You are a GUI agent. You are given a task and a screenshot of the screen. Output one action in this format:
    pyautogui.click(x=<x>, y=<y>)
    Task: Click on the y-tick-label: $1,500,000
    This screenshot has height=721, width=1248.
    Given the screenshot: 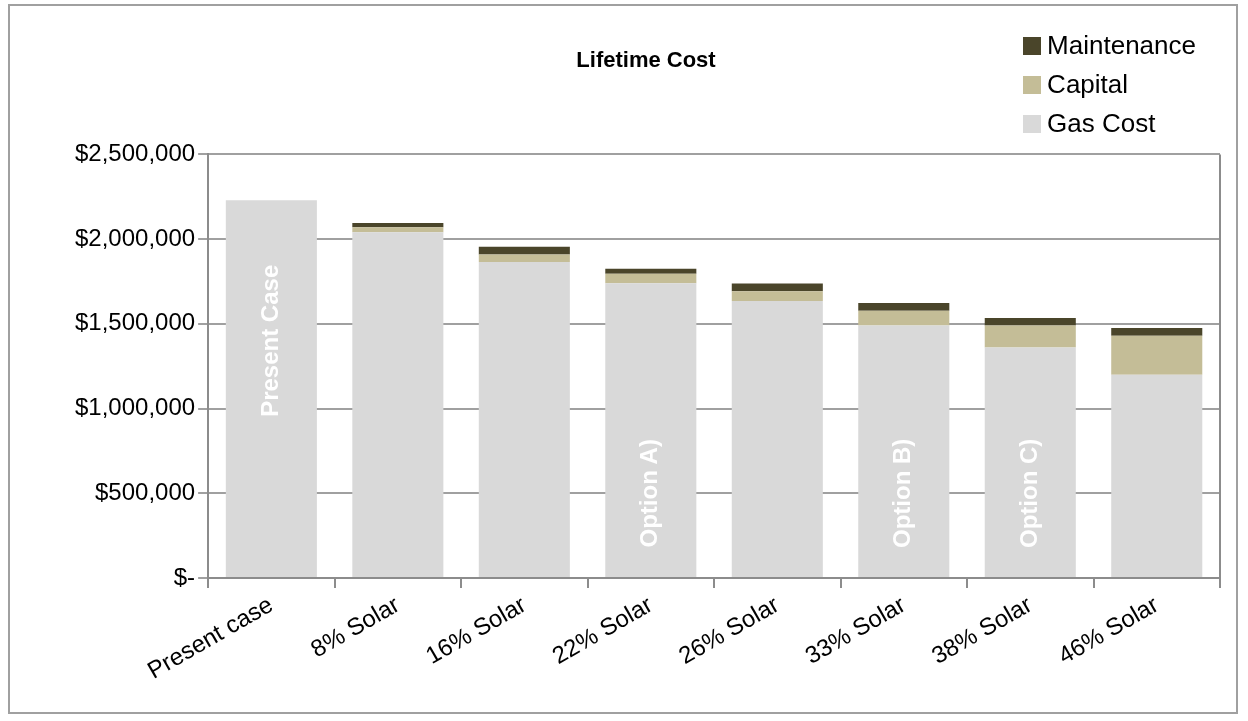 What is the action you would take?
    pyautogui.click(x=135, y=322)
    